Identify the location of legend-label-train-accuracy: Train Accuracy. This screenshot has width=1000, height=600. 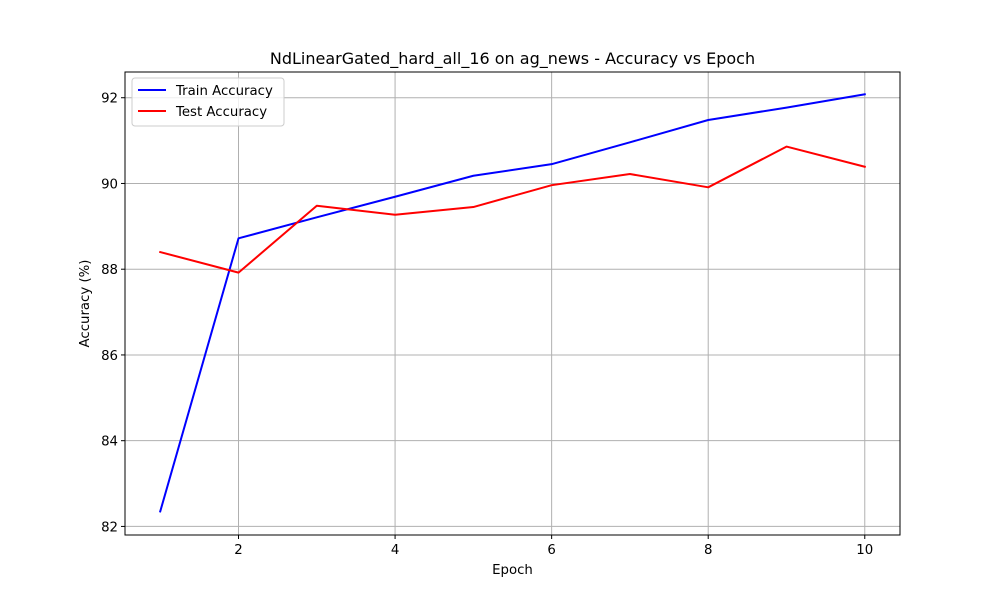
(224, 91).